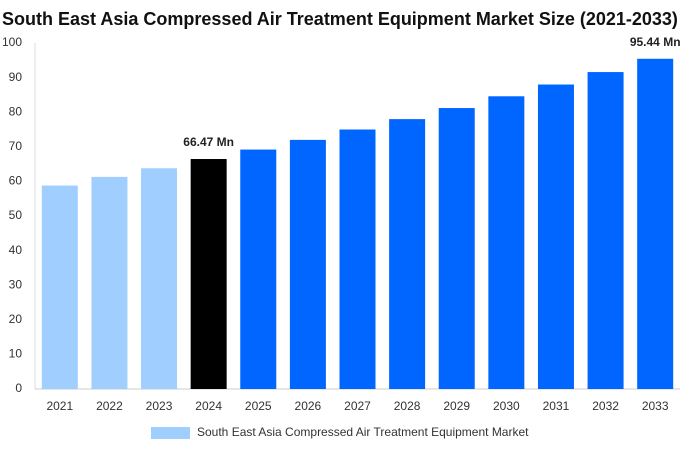  What do you see at coordinates (159, 406) in the screenshot?
I see `x-tick-label: 2023` at bounding box center [159, 406].